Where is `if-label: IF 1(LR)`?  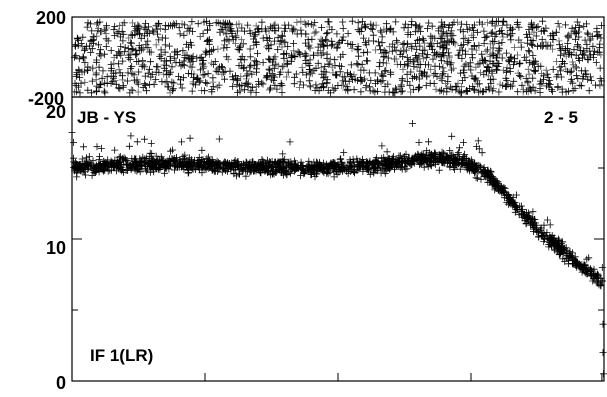
if-label: IF 1(LR) is located at coordinates (121, 355).